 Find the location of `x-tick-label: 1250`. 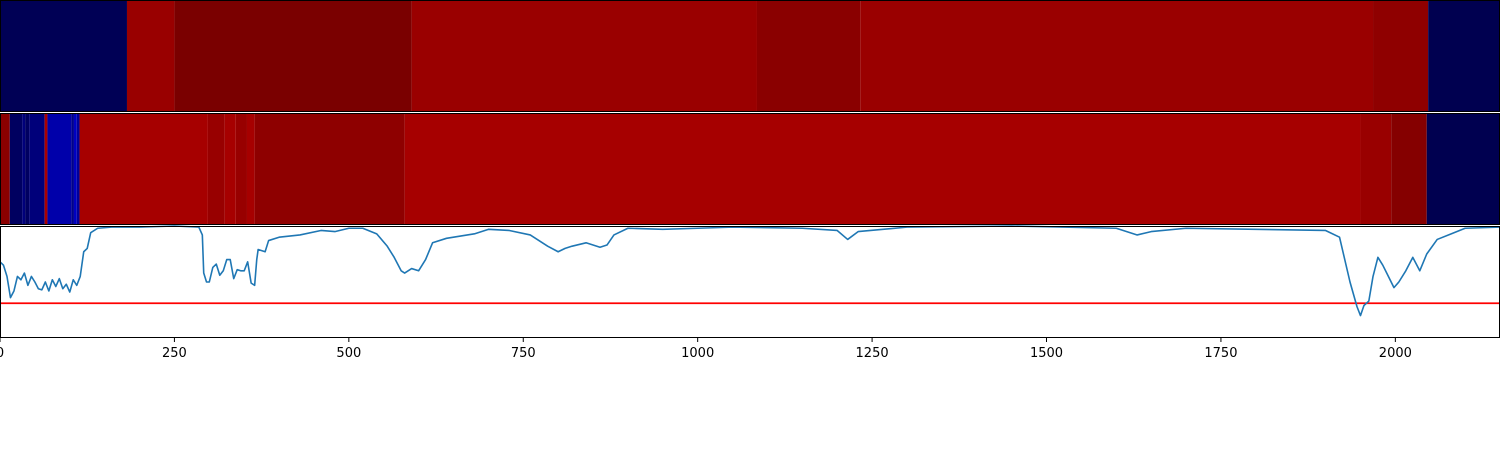

x-tick-label: 1250 is located at coordinates (872, 353).